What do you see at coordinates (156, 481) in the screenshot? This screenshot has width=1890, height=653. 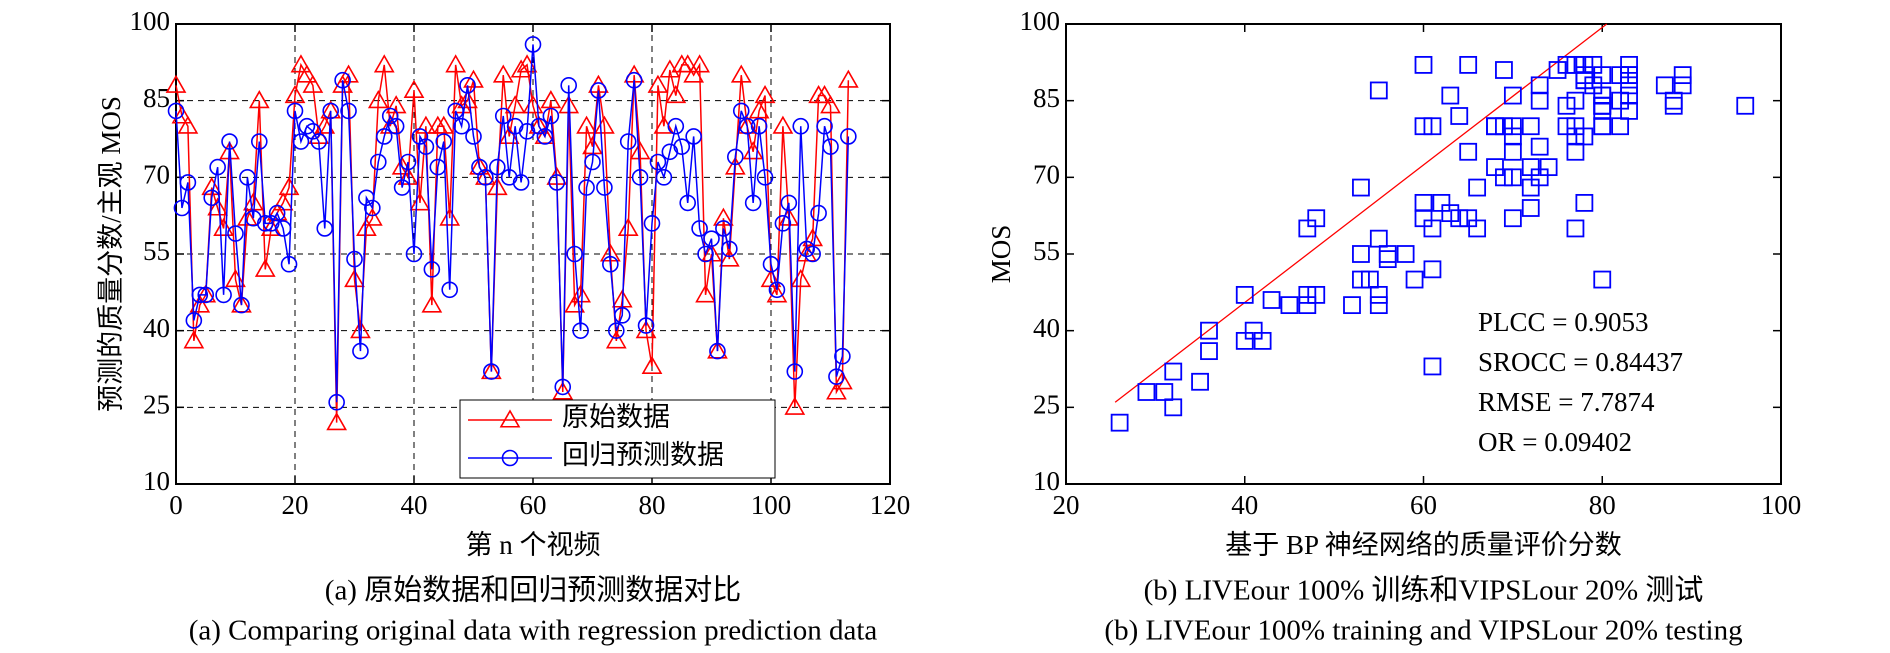 I see `y-tick-label: 10` at bounding box center [156, 481].